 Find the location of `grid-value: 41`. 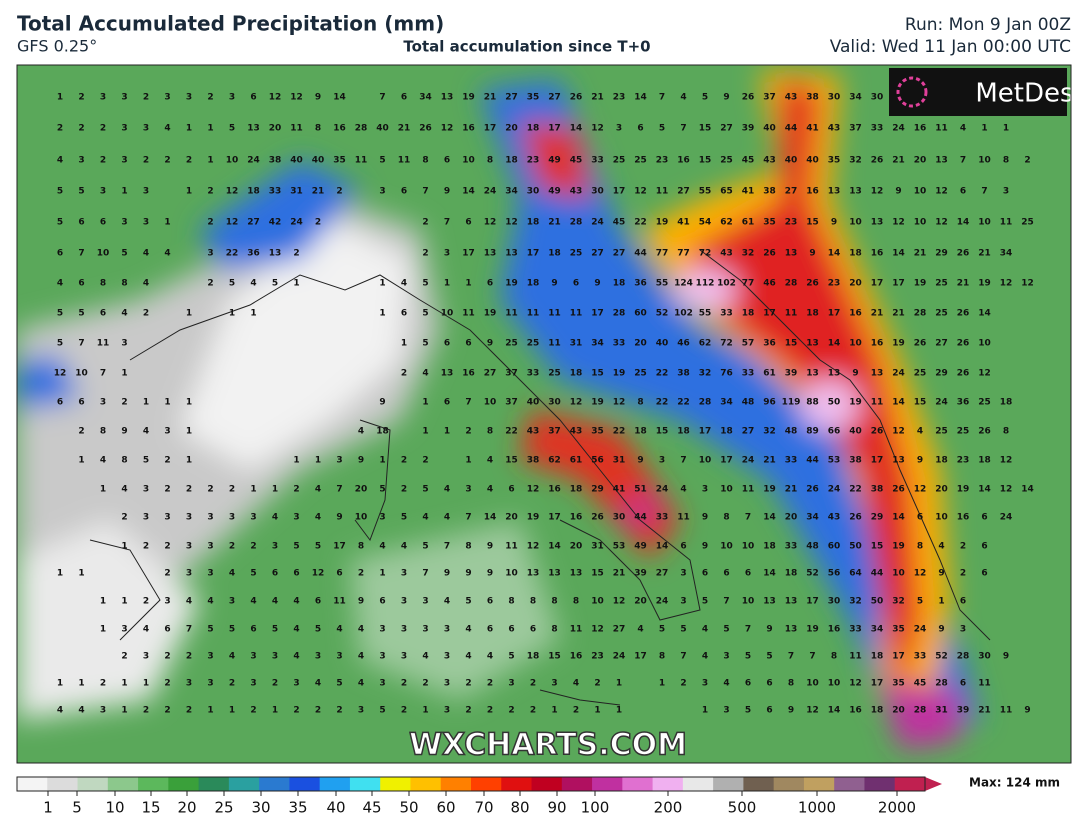

grid-value: 41 is located at coordinates (619, 490).